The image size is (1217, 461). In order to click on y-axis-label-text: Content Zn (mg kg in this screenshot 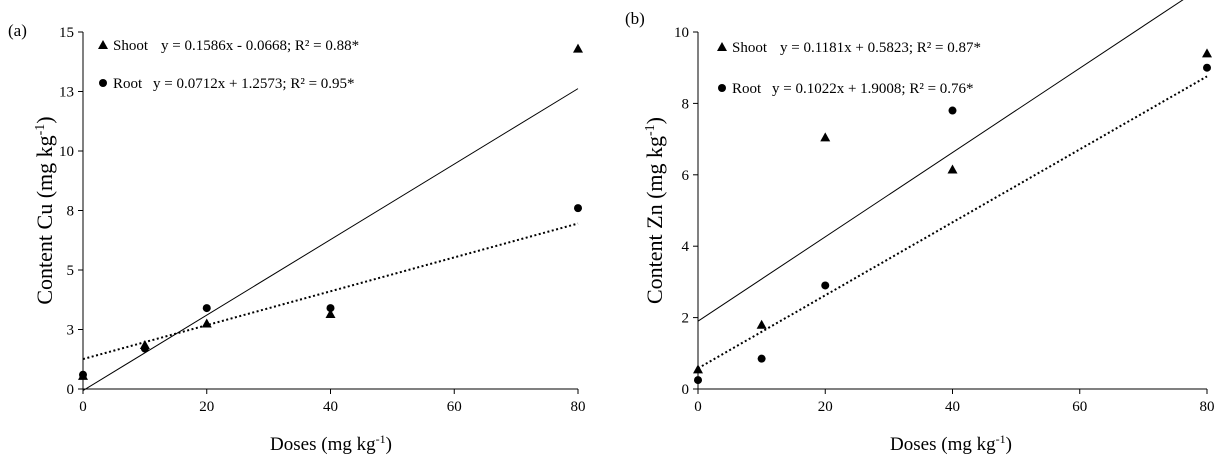, I will do `click(654, 220)`.